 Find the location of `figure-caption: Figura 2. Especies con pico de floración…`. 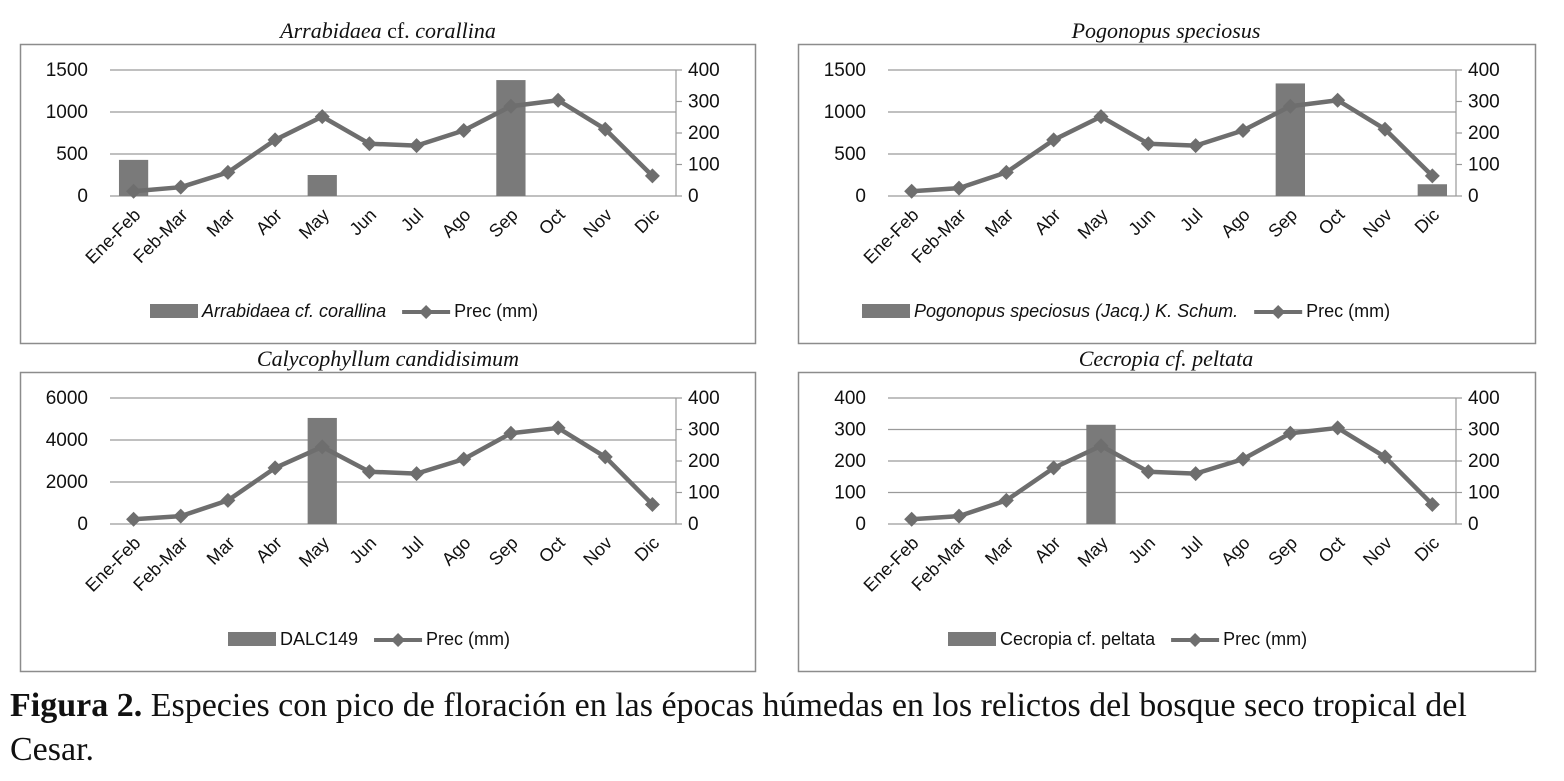

figure-caption: Figura 2. Especies con pico de floración… is located at coordinates (780, 728).